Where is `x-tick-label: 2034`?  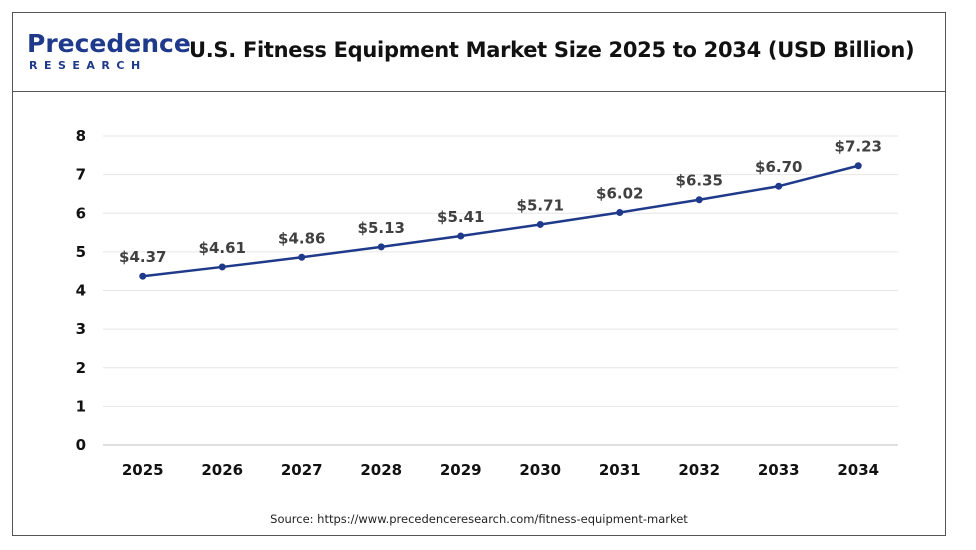
x-tick-label: 2034 is located at coordinates (858, 470).